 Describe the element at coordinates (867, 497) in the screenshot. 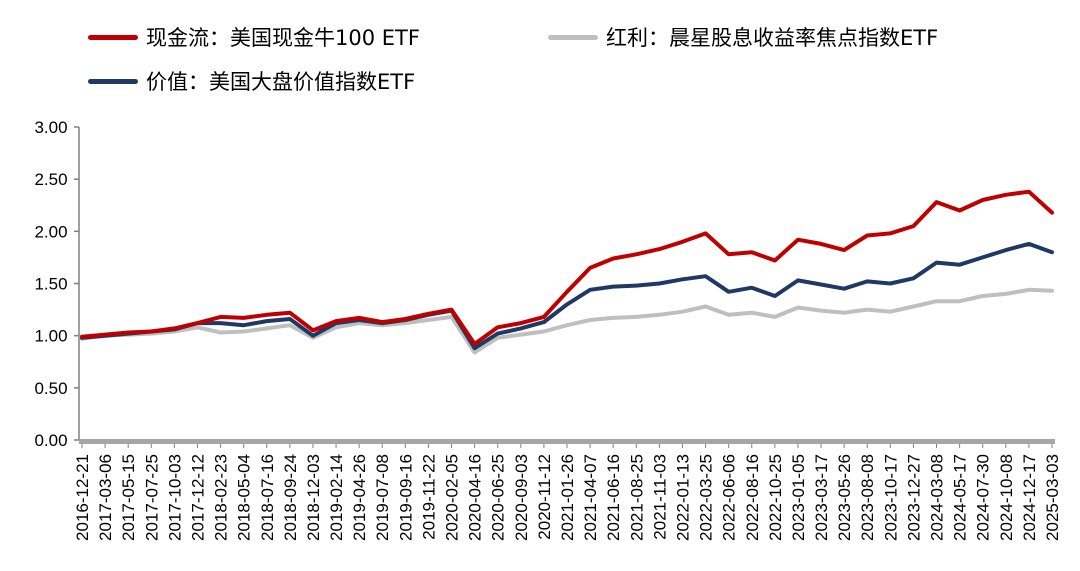

I see `x-tick-label: 2023-08-08` at that location.